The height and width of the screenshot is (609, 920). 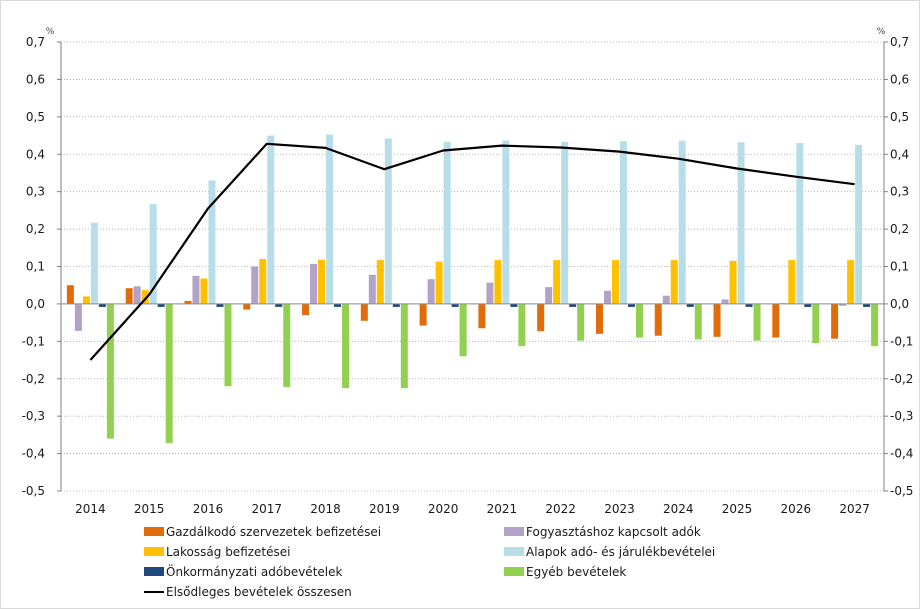 I want to click on y-tick-label-left: 0,2, so click(x=35, y=229).